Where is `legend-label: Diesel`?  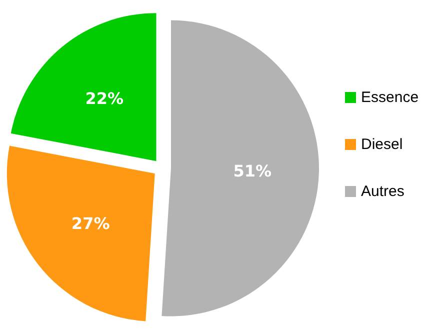 legend-label: Diesel is located at coordinates (382, 144).